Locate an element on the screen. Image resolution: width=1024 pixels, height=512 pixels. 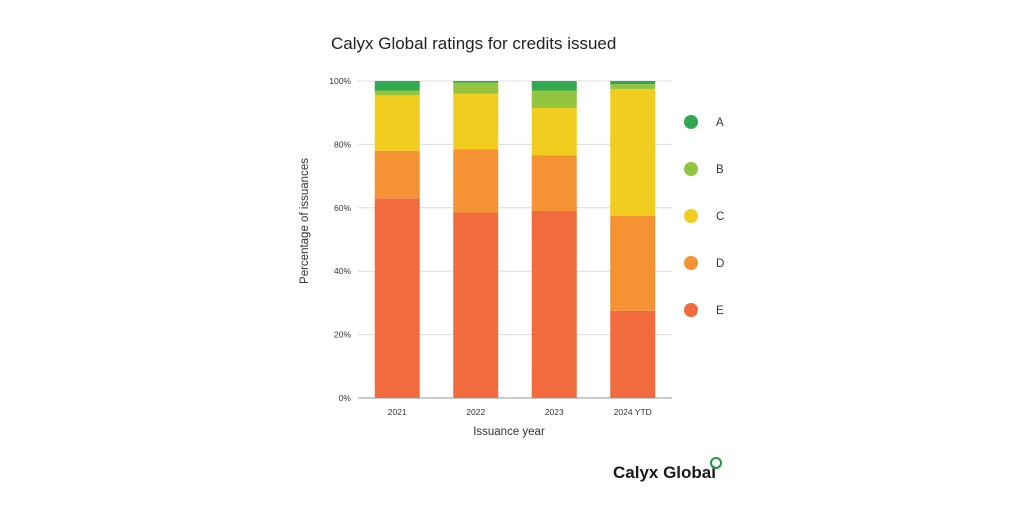
x-tick-label: 2023 is located at coordinates (554, 412).